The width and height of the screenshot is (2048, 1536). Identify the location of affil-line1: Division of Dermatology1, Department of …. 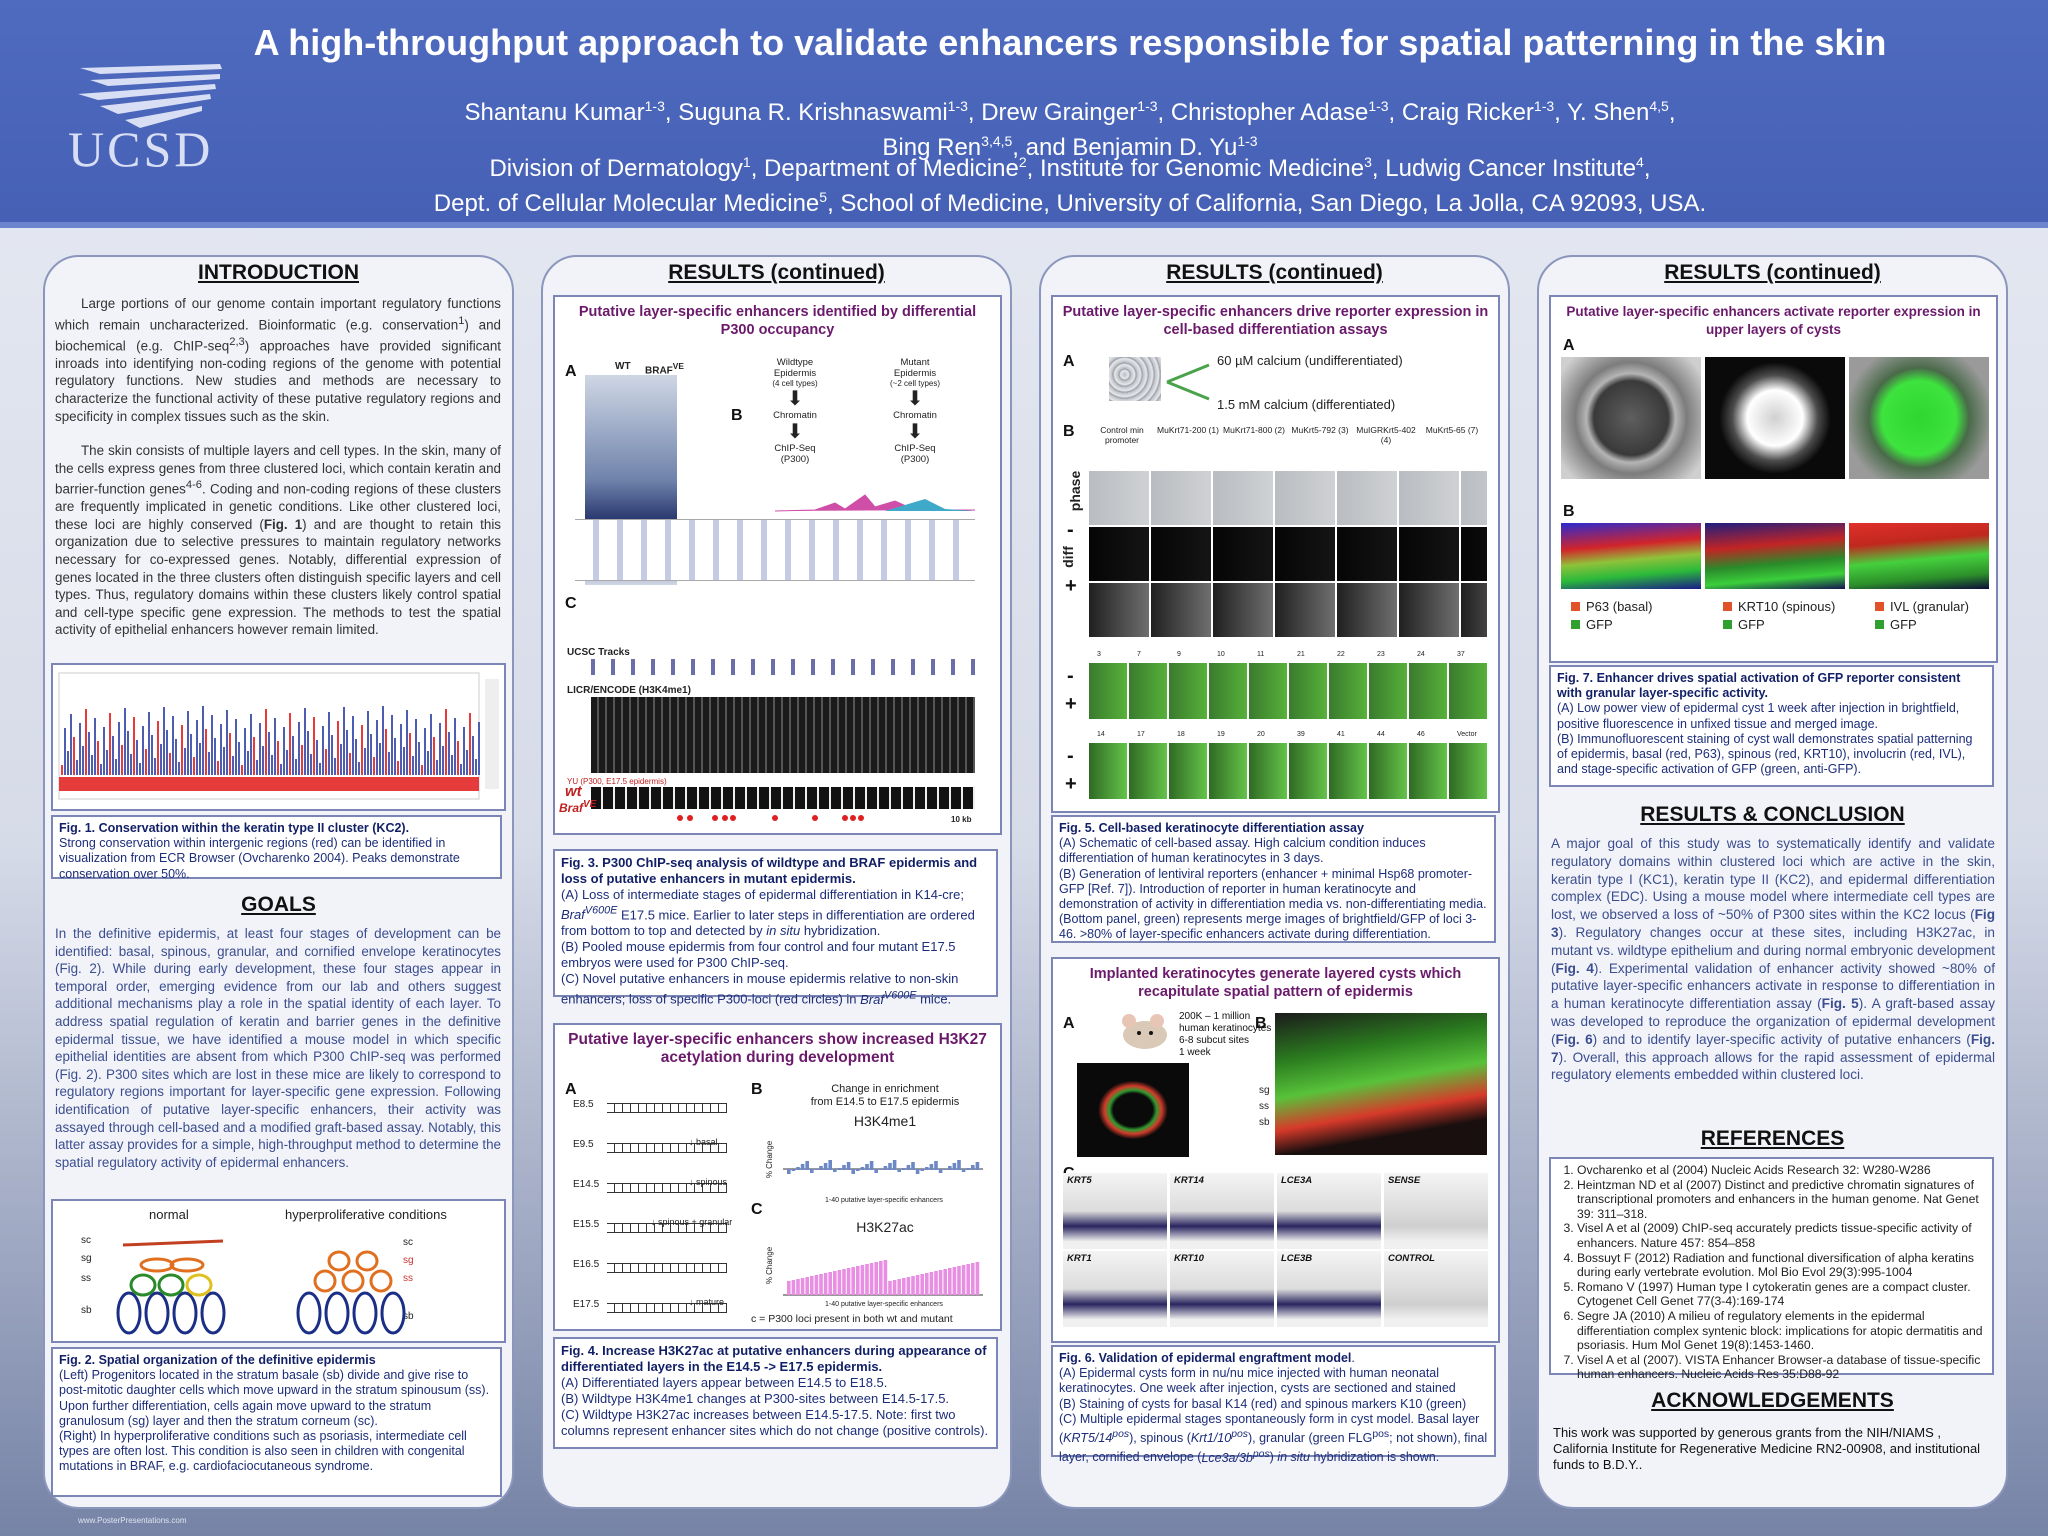
(1070, 168).